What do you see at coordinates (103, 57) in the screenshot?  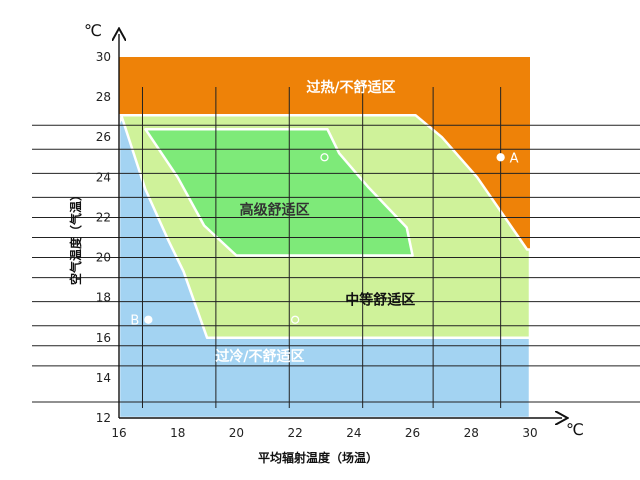 I see `y-tick-label: 30` at bounding box center [103, 57].